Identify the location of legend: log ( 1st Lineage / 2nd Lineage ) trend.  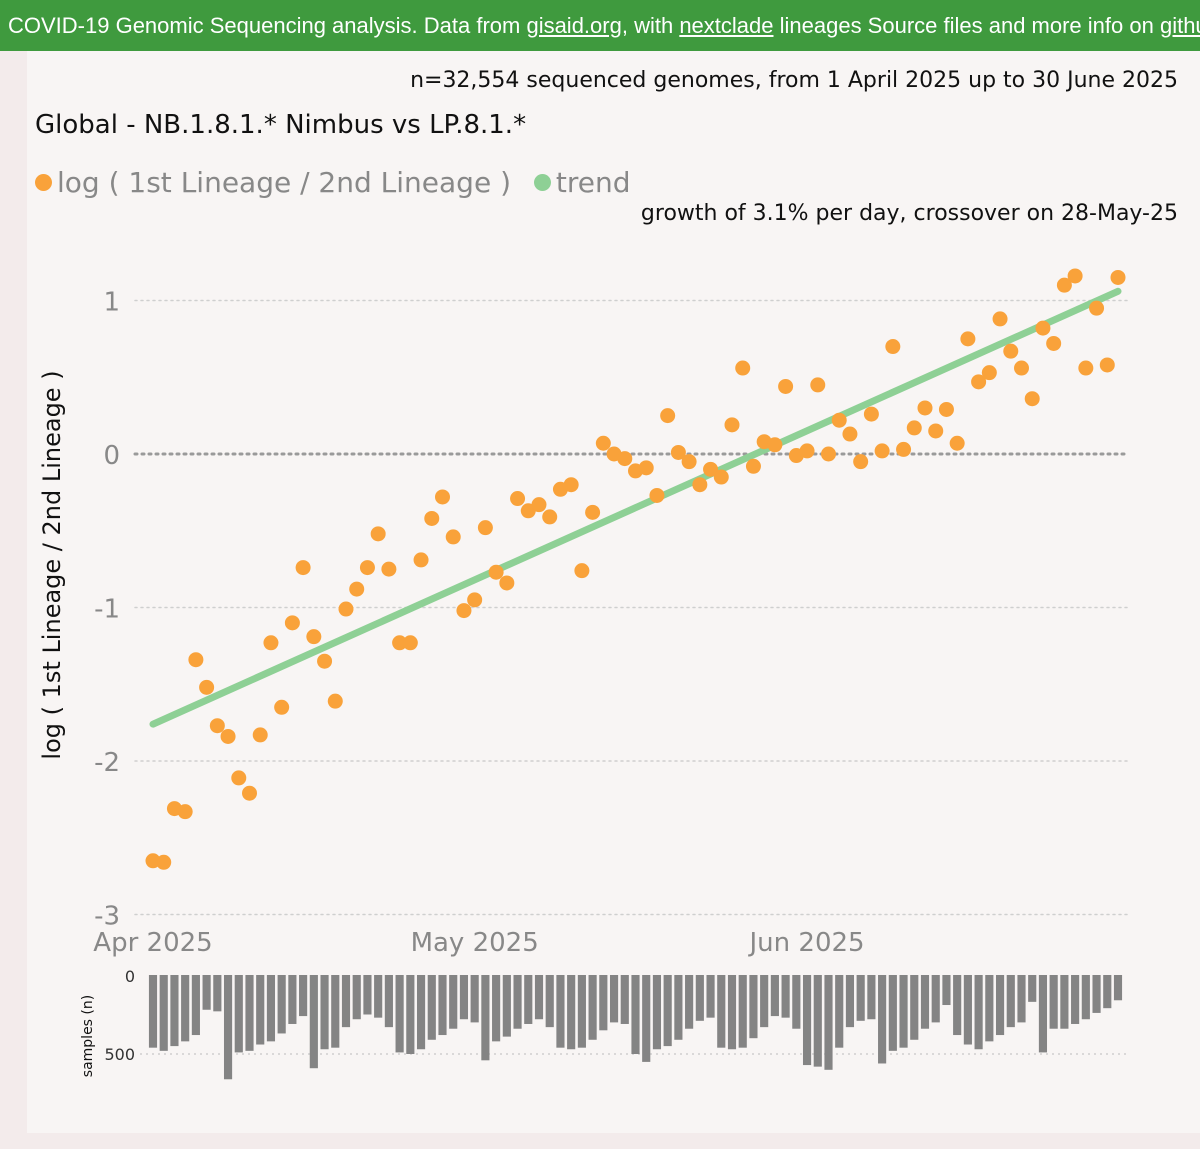
(340, 182).